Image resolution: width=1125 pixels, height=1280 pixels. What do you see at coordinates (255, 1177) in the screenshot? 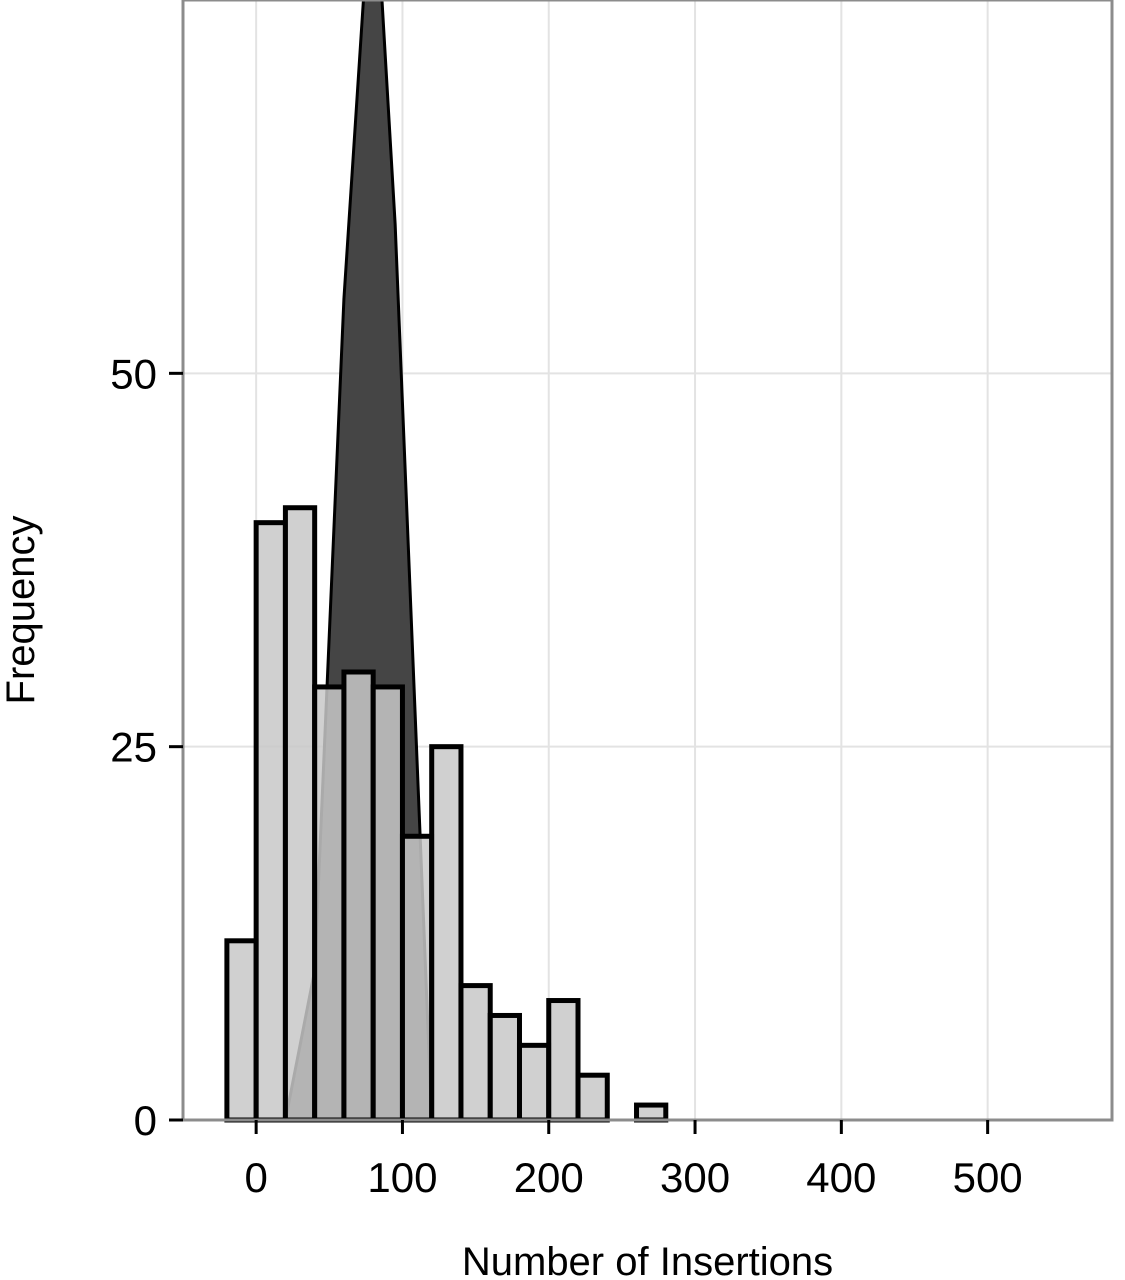
I see `x-tick-label: 0` at bounding box center [255, 1177].